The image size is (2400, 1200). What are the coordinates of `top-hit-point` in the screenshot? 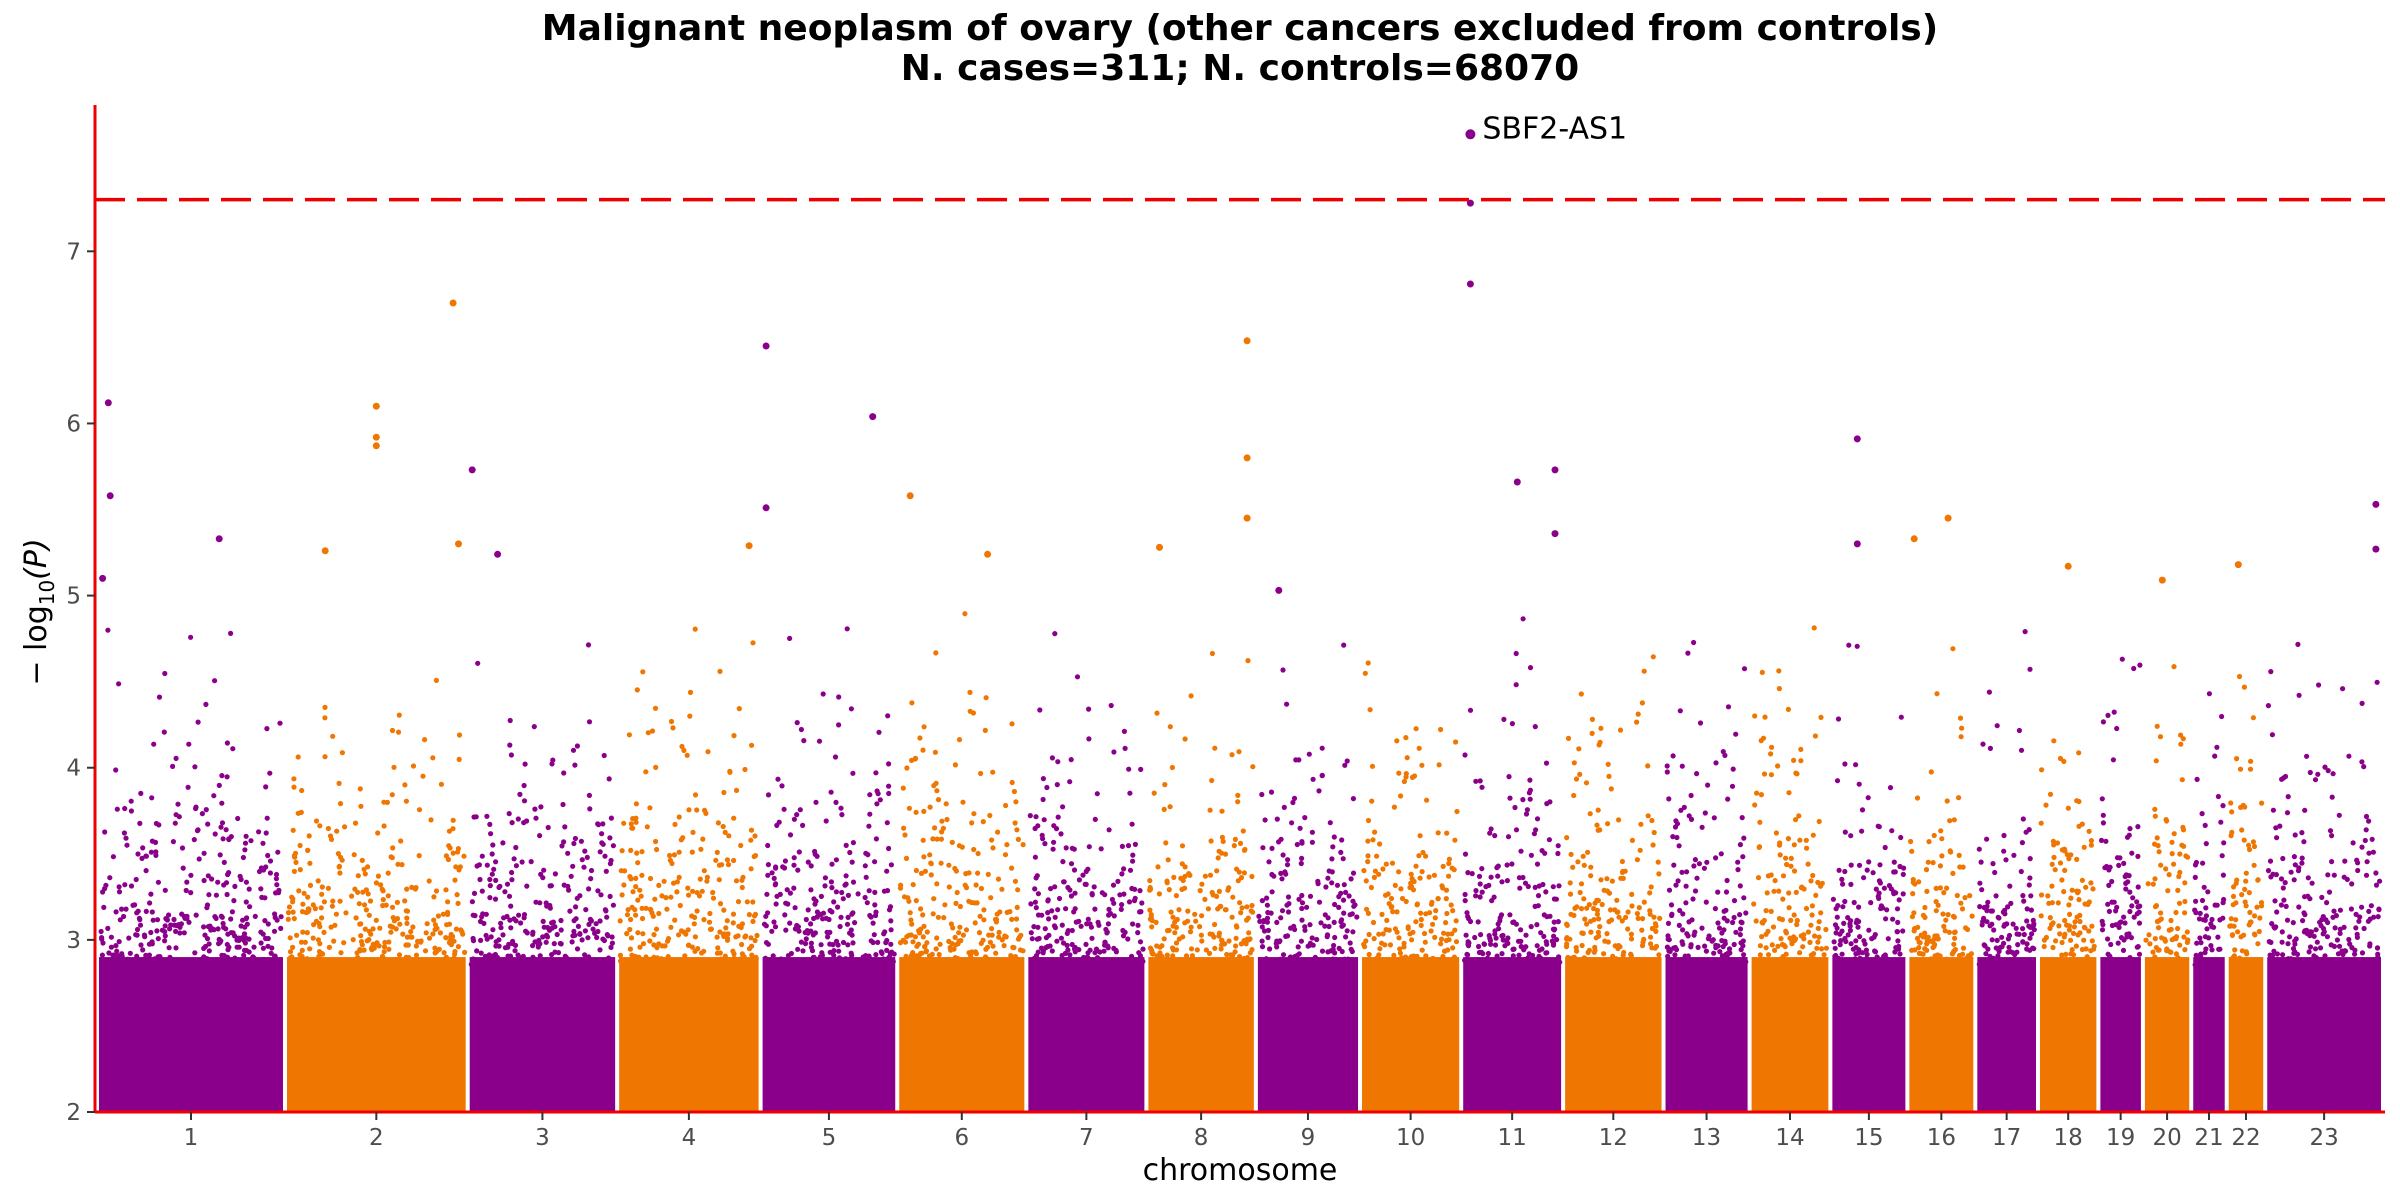 It's located at (2376, 504).